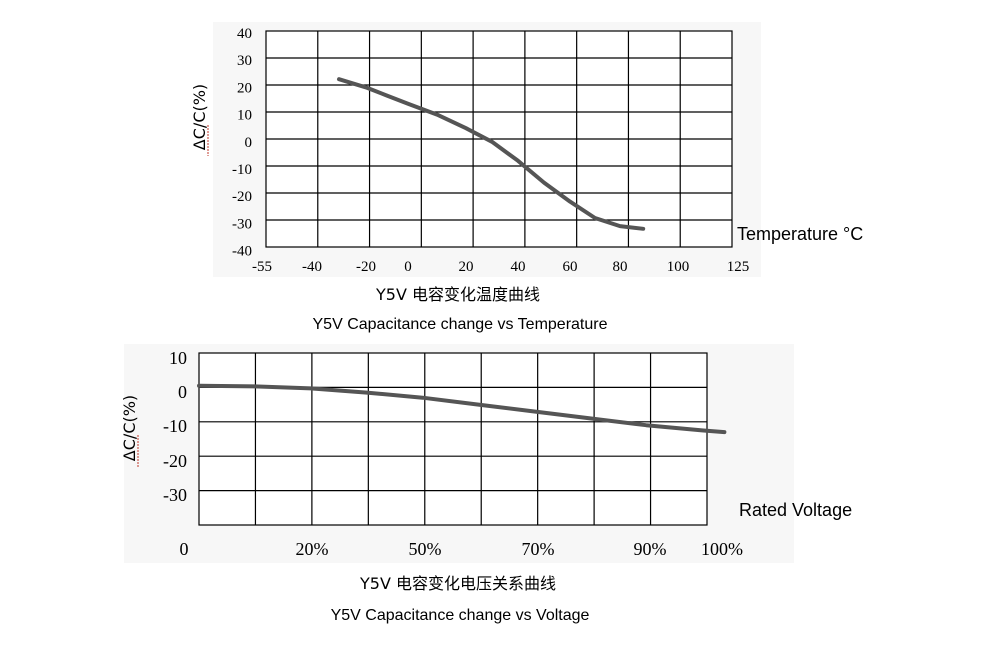 The image size is (999, 663). Describe the element at coordinates (462, 409) in the screenshot. I see `voltage-series-line` at that location.